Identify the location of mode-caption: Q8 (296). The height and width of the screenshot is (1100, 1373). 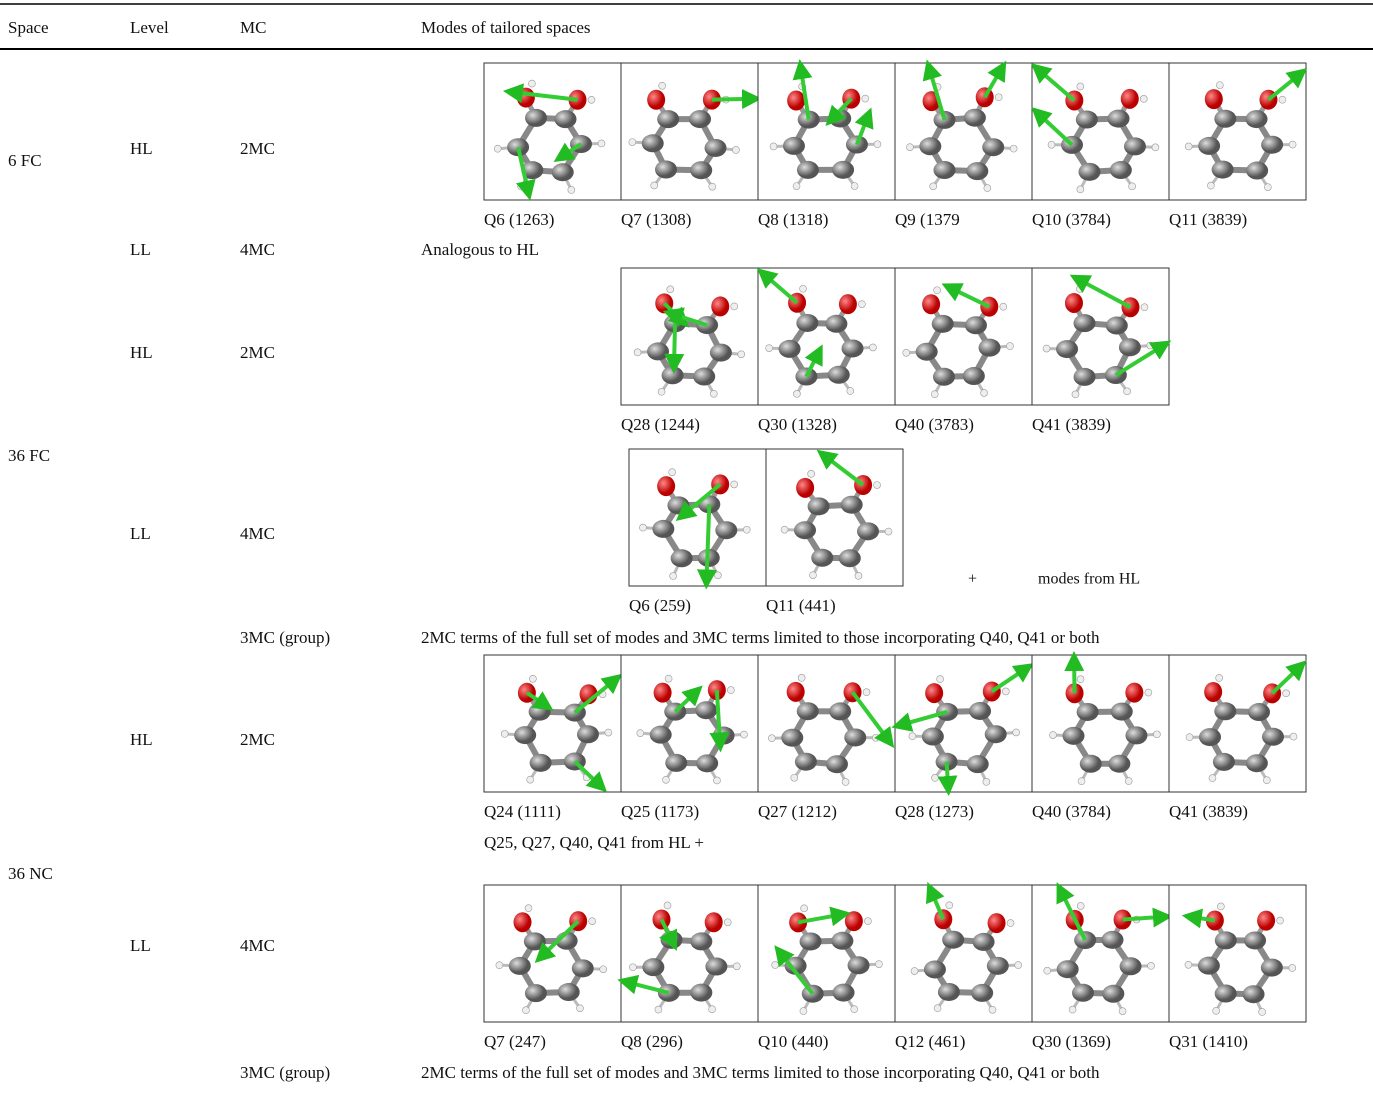
(652, 1041).